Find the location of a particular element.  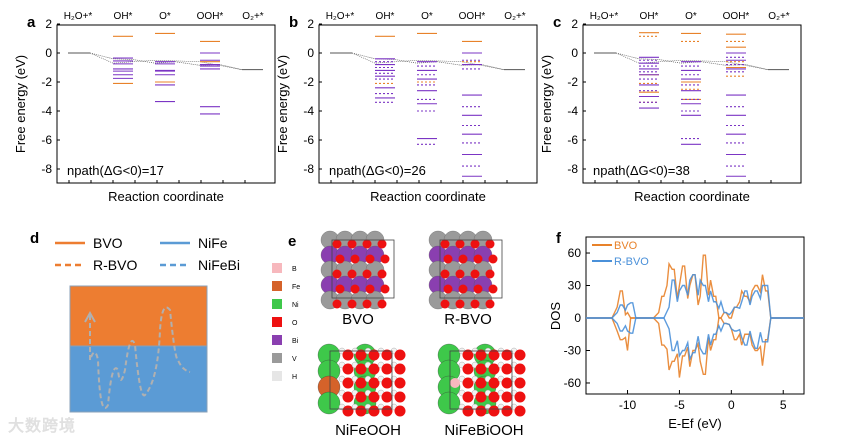

panel-e: e B Fe Ni O Bi V H BVO R-BVO NiFeOOH NiFeBiOOH is located at coordinates (399, 334).